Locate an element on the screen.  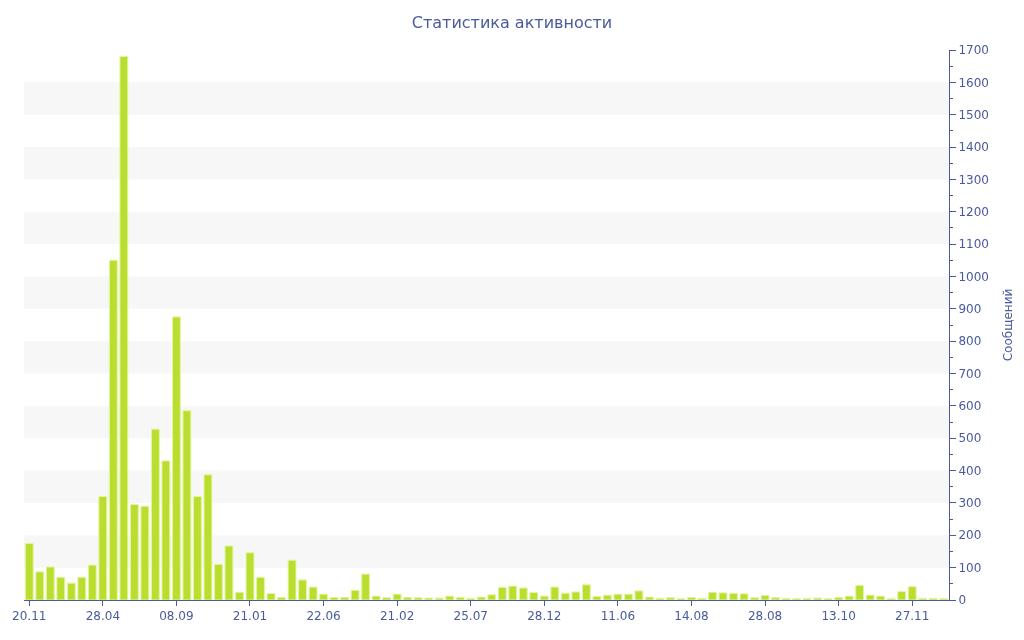
chart-title: Статистика активности is located at coordinates (512, 22).